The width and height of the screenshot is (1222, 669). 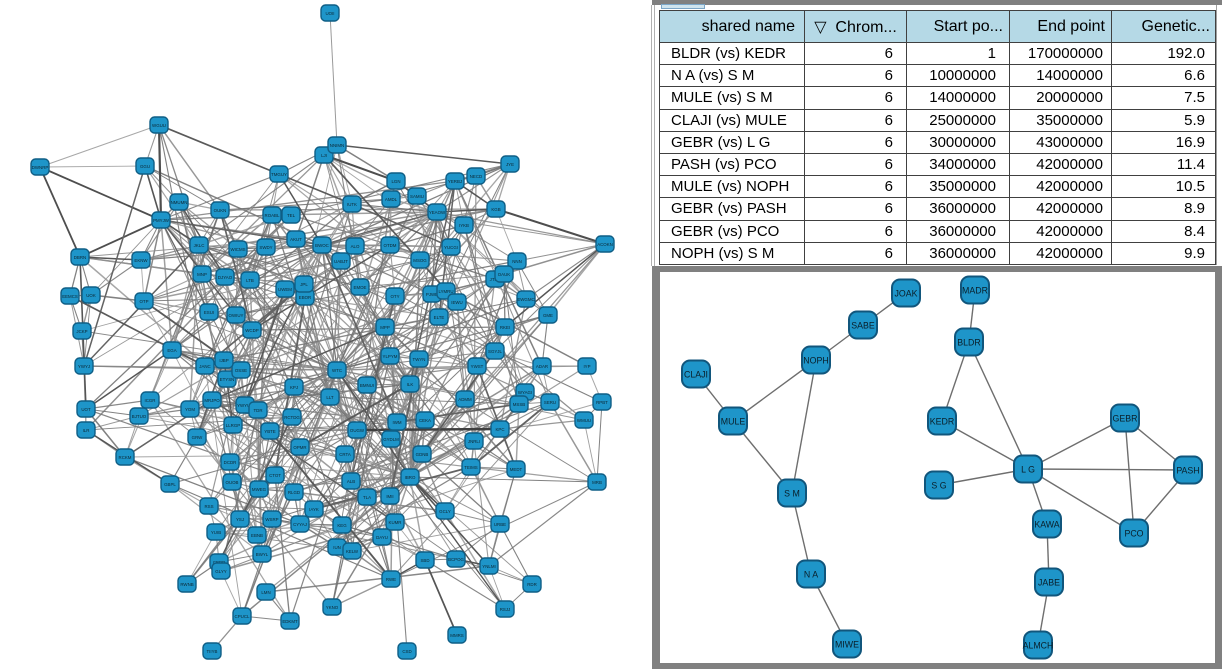 What do you see at coordinates (495, 209) in the screenshot?
I see `svg-text: KGB` at bounding box center [495, 209].